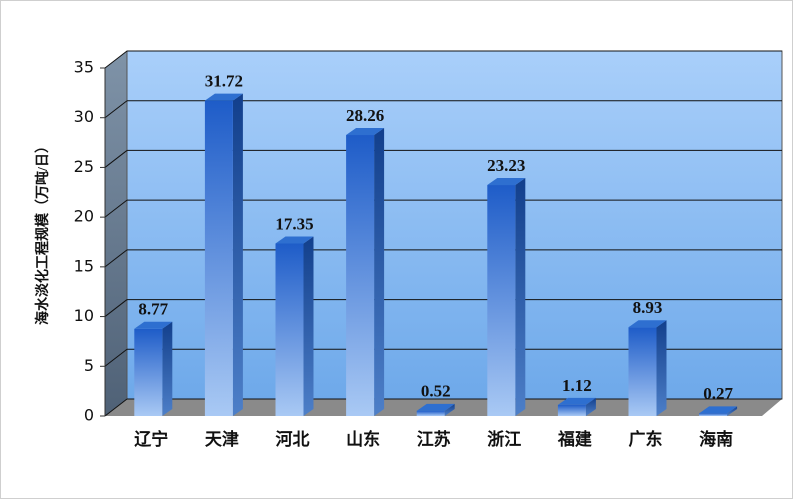  I want to click on data-label: 1.12, so click(577, 385).